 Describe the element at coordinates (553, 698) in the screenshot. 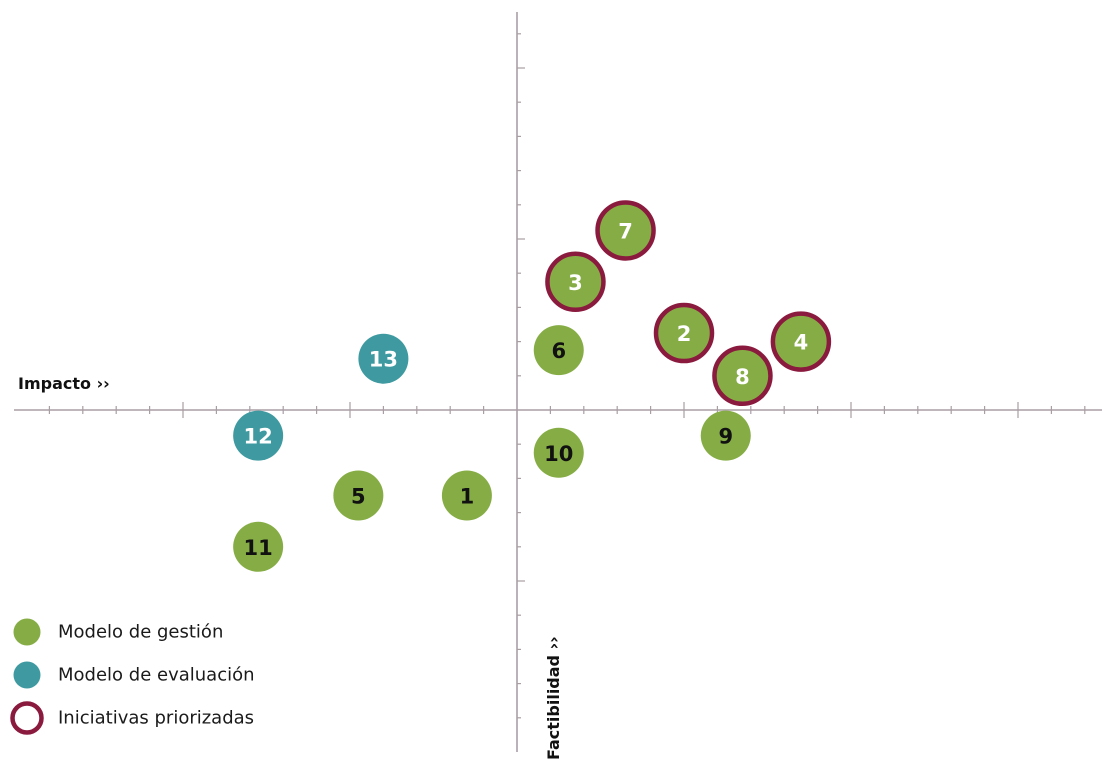

I see `y-axis-title: Factibilidad ››` at that location.